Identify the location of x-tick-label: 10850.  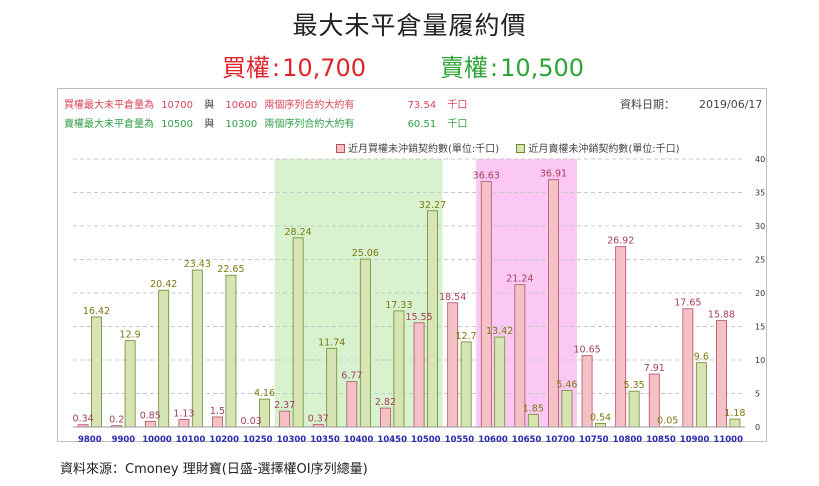
(661, 440).